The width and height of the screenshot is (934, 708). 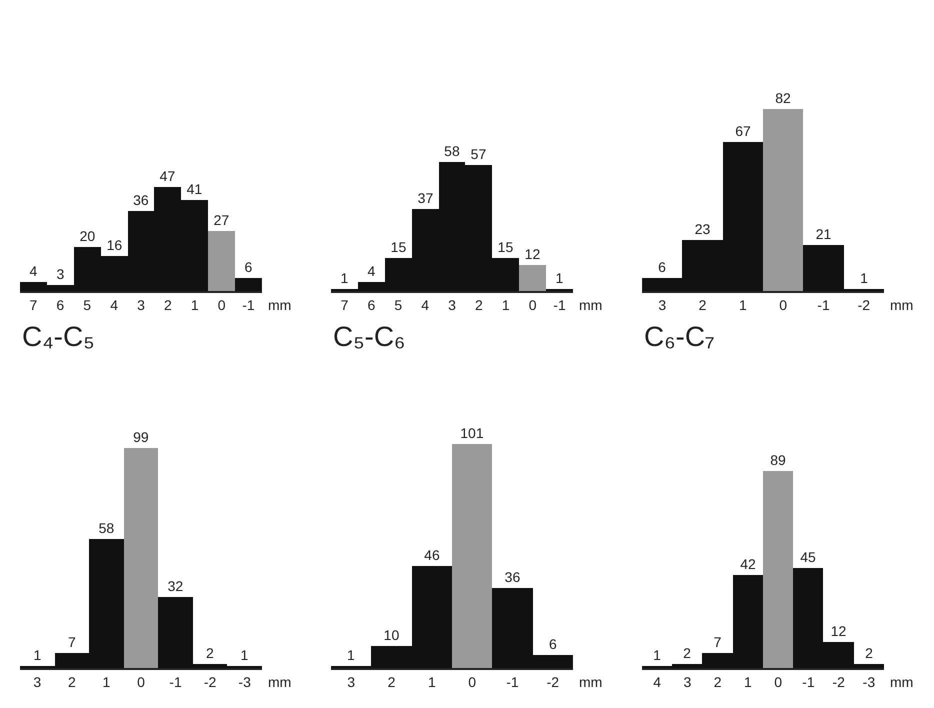 I want to click on data-label: 3, so click(x=60, y=274).